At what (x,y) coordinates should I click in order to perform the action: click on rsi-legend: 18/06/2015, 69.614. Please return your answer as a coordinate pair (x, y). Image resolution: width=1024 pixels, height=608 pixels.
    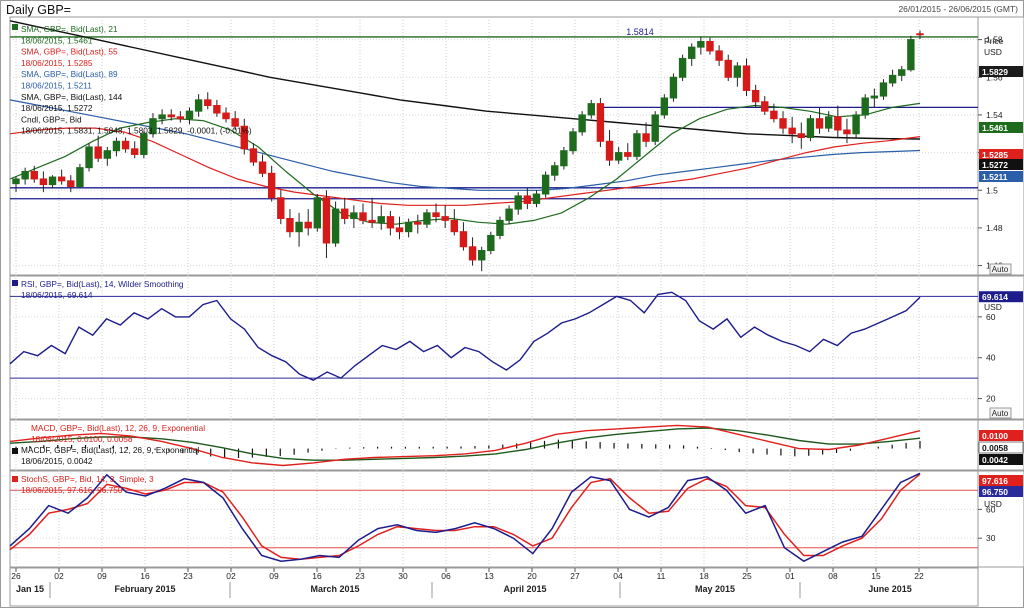
    Looking at the image, I should click on (57, 295).